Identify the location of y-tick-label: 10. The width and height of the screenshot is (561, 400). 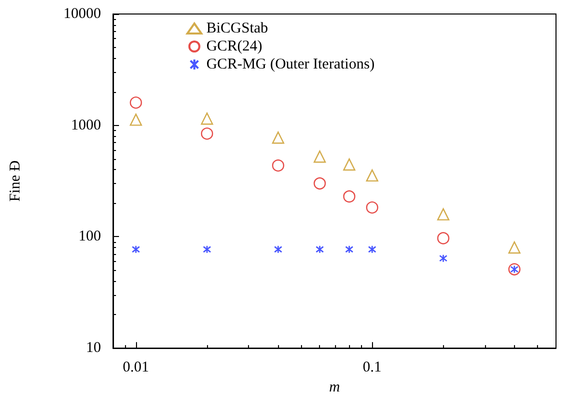
(93, 348).